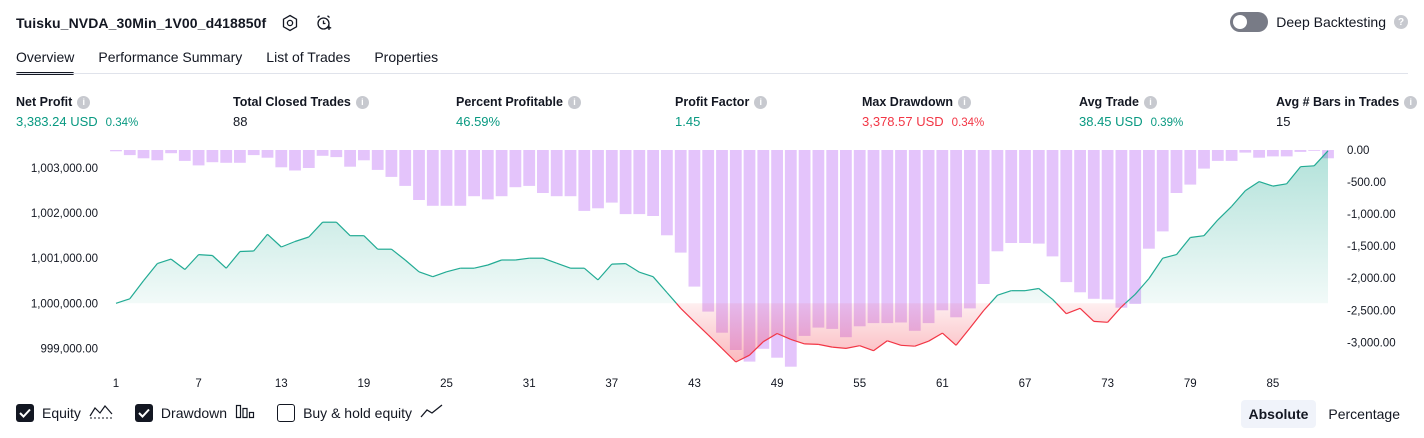 The image size is (1424, 438). Describe the element at coordinates (240, 121) in the screenshot. I see `metric-value: 88` at that location.